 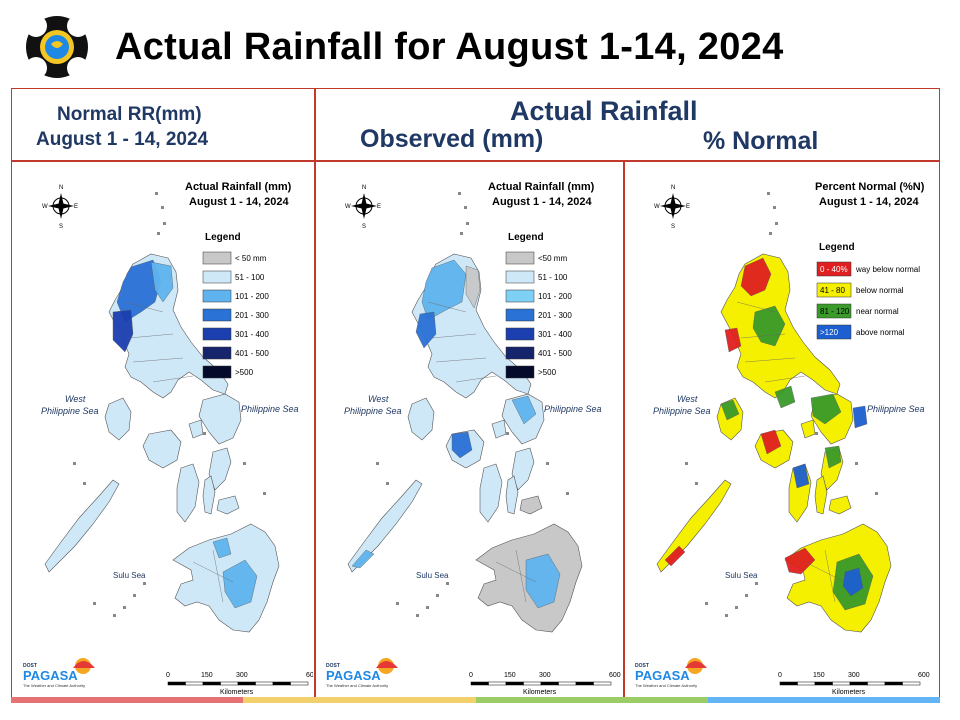 I want to click on legend-label: >500, so click(x=547, y=372).